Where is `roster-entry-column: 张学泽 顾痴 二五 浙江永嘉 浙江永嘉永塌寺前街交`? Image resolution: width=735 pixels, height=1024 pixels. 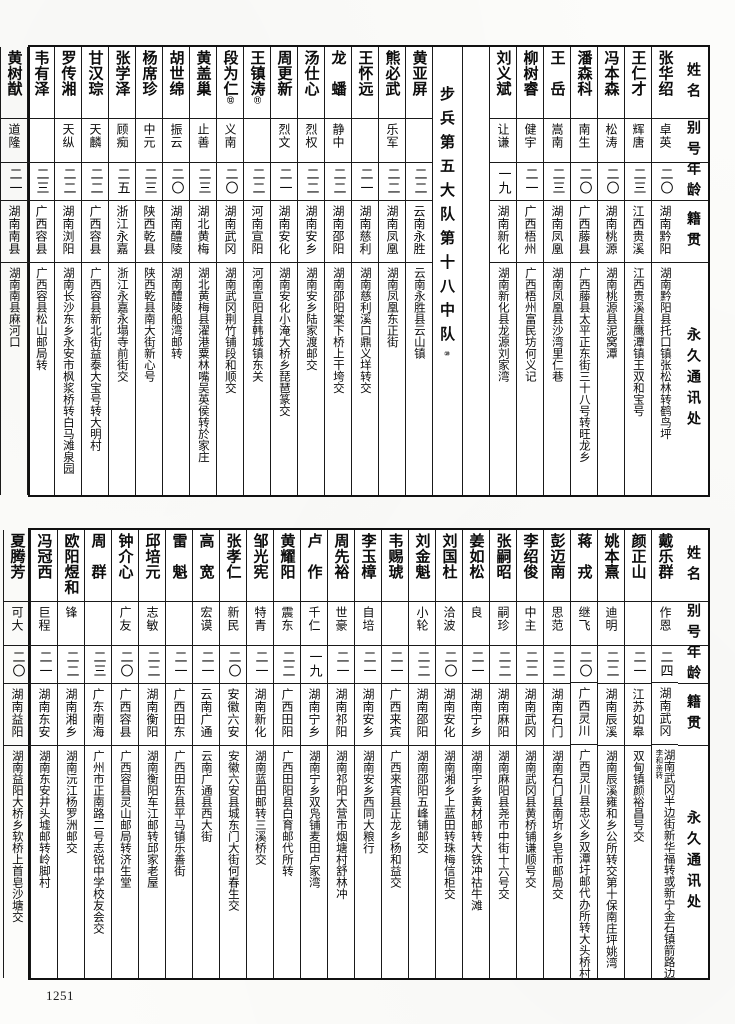 roster-entry-column: 张学泽 顾痴 二五 浙江永嘉 浙江永嘉永塌寺前街交 is located at coordinates (121, 271).